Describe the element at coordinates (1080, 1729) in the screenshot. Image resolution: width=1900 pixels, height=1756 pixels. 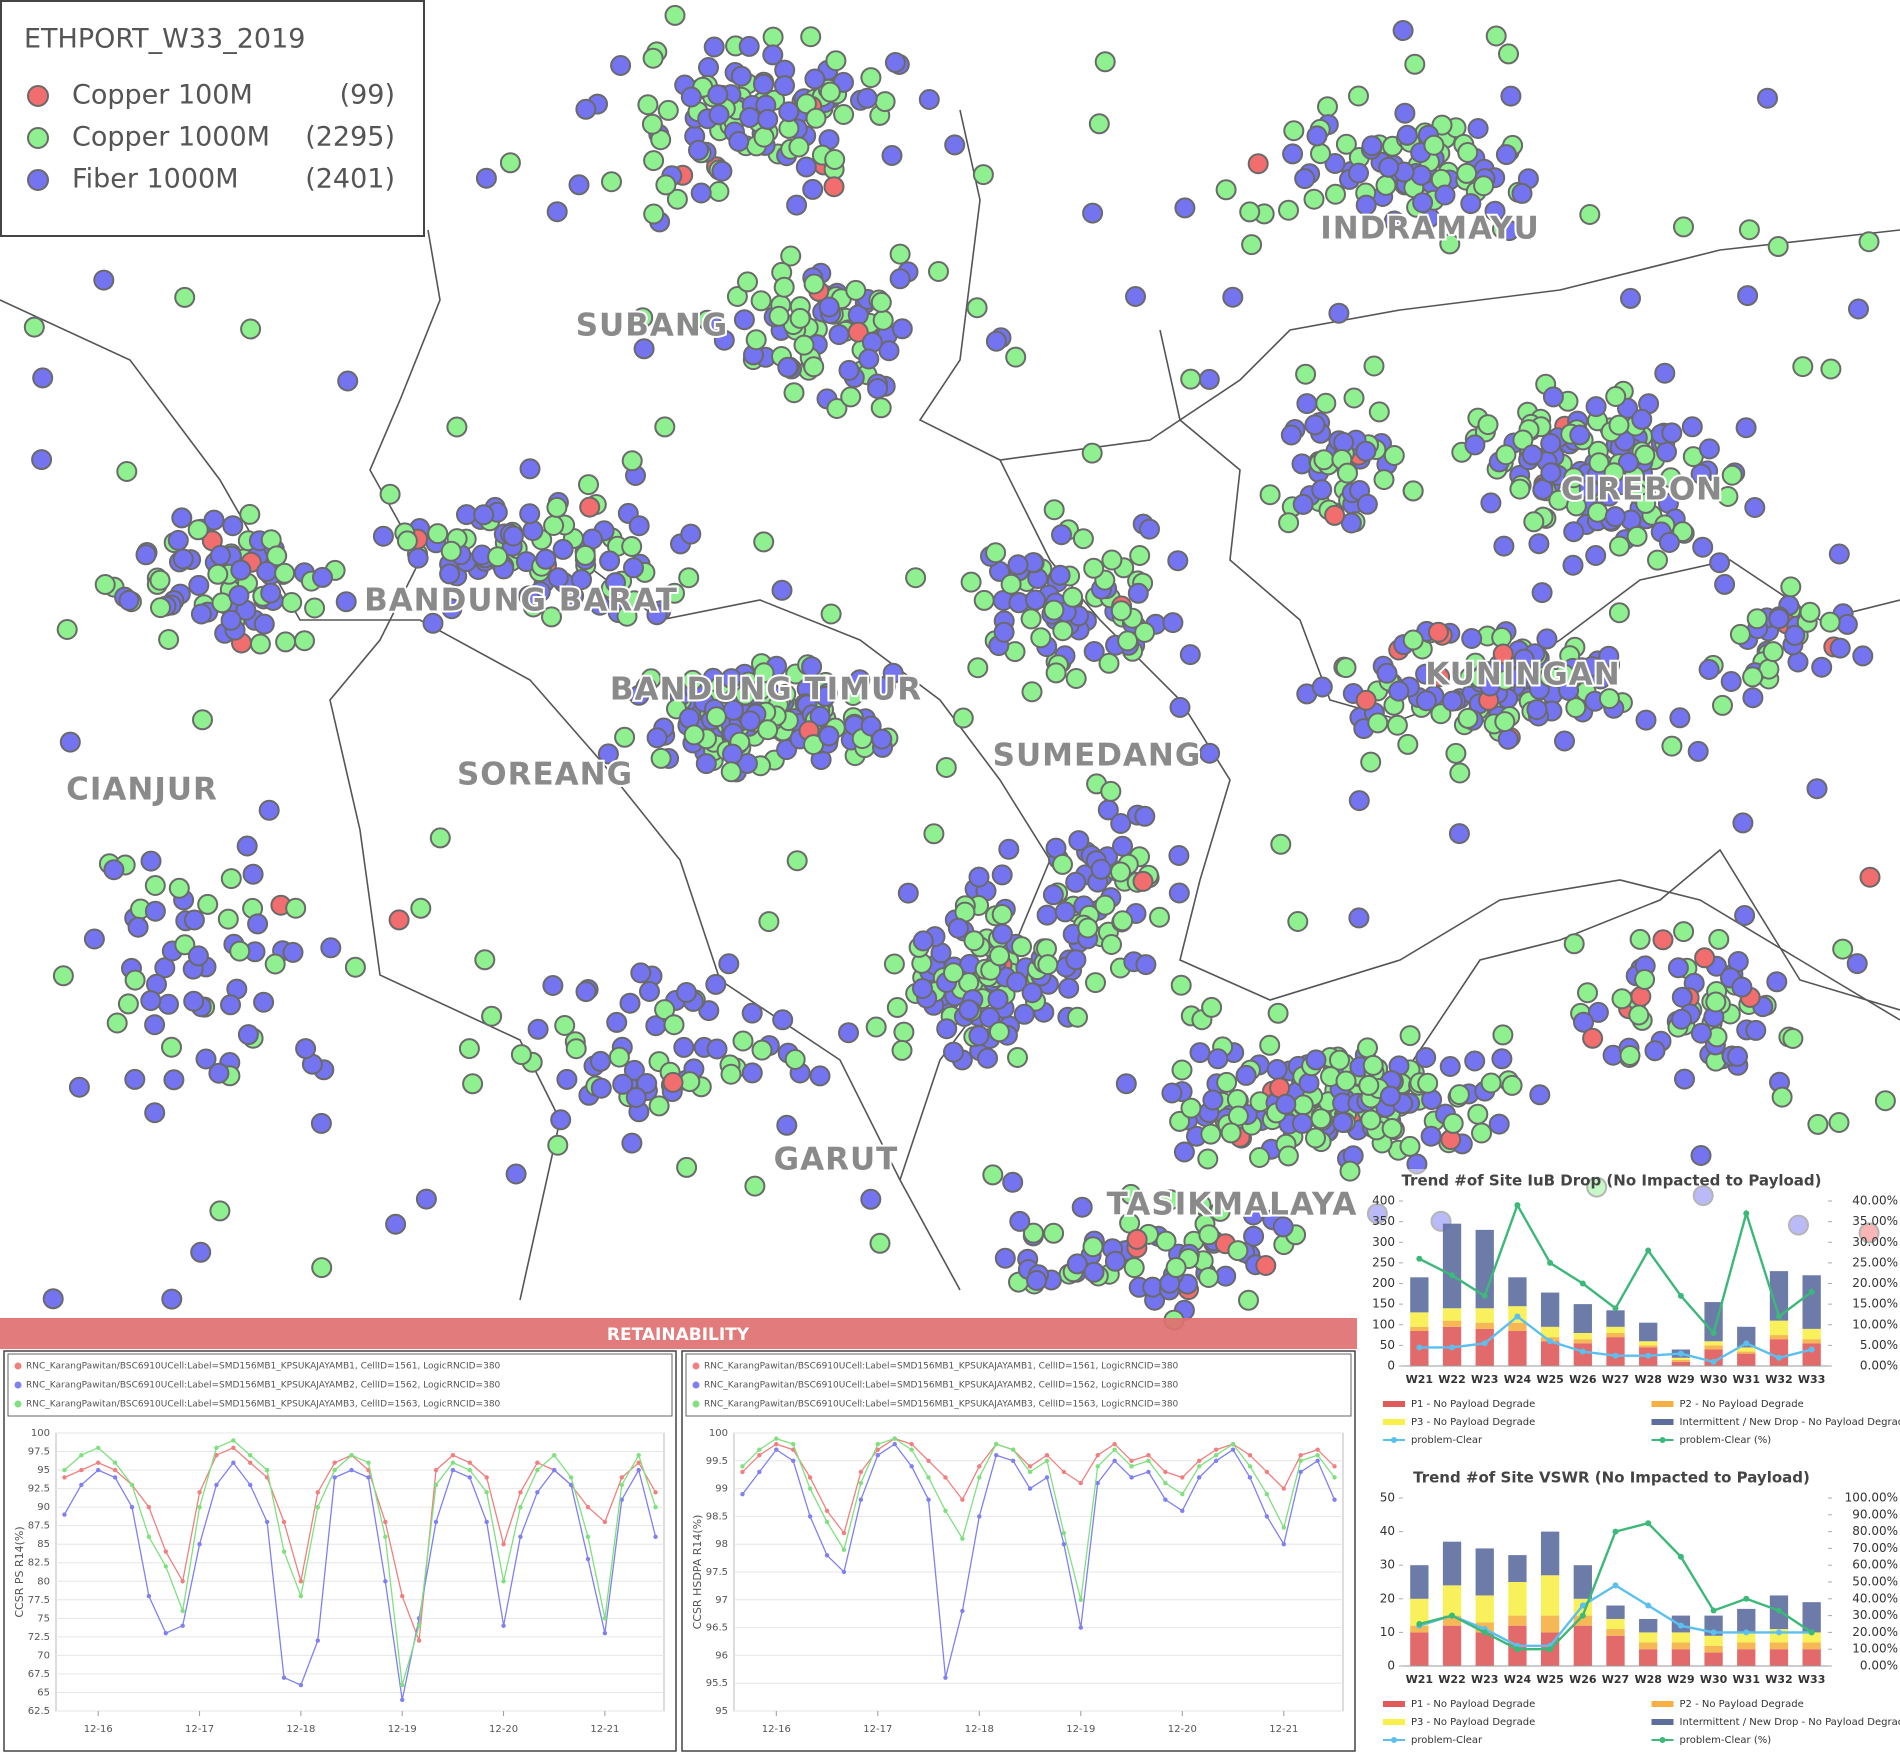
I see `x-tick-label: 12-19` at that location.